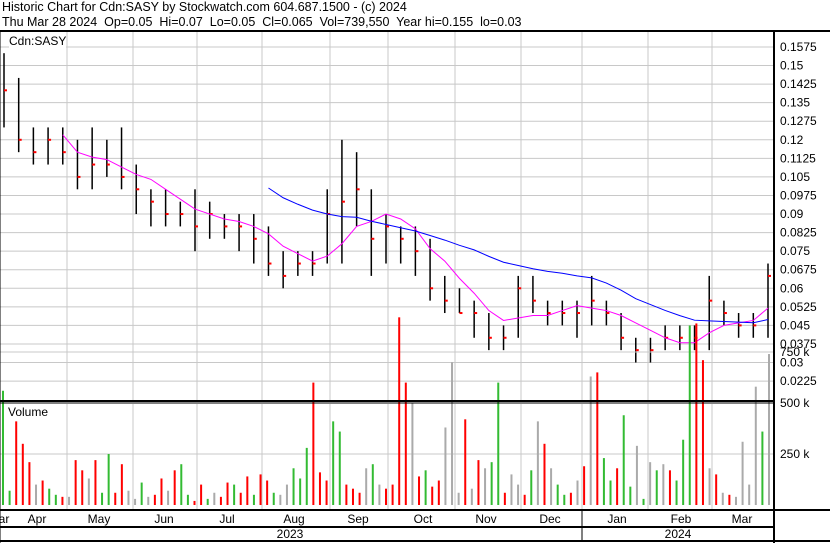  What do you see at coordinates (226, 519) in the screenshot?
I see `month-label: Jul` at bounding box center [226, 519].